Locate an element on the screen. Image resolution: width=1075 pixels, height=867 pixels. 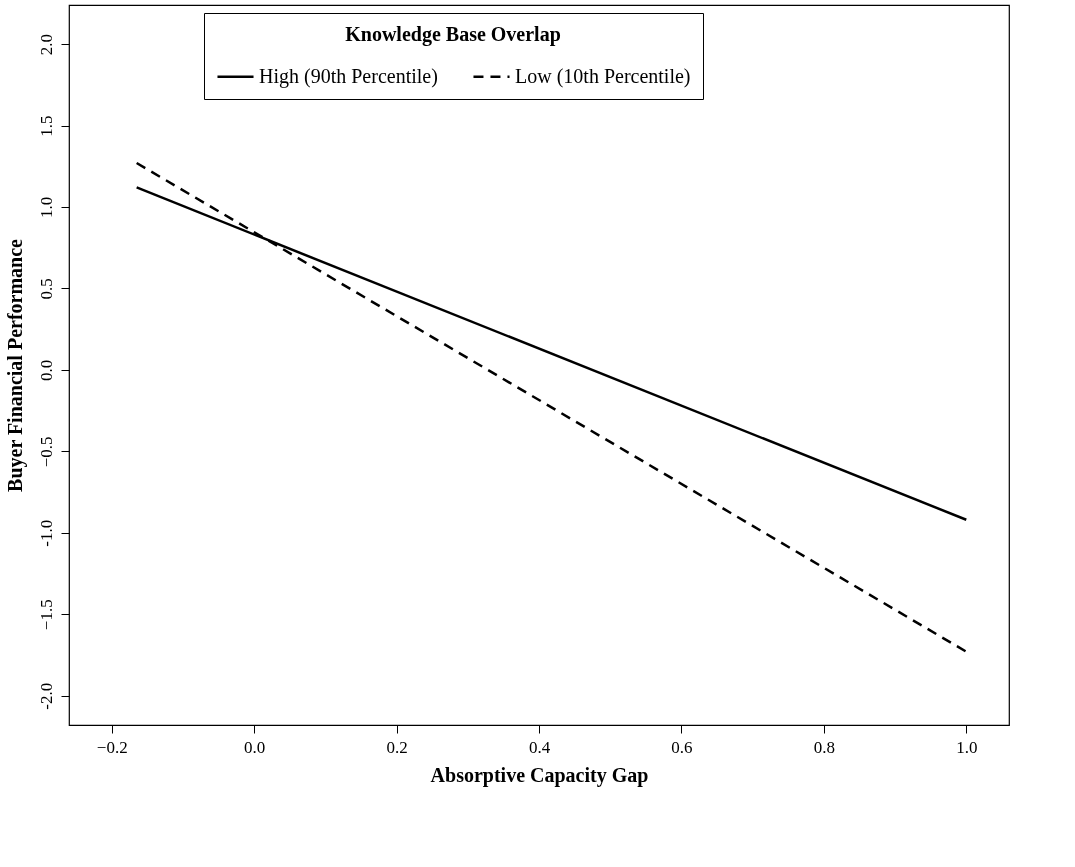
x-tick-label: 0.0 is located at coordinates (255, 747).